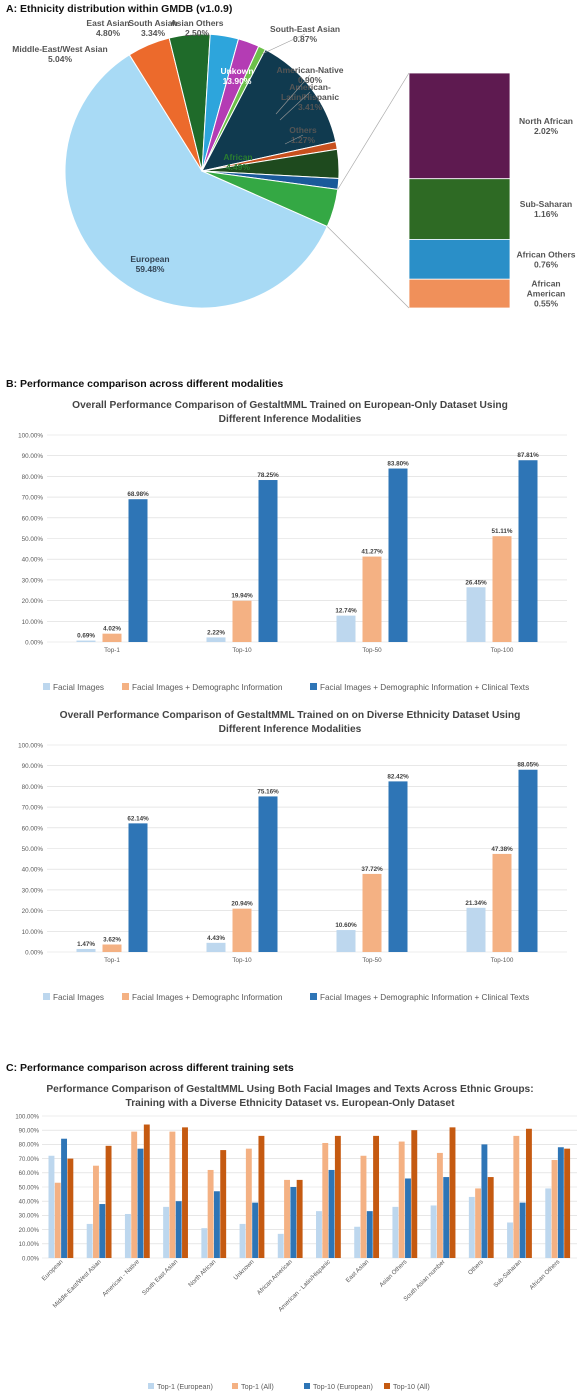 This screenshot has height=1399, width=581. Describe the element at coordinates (358, 1271) in the screenshot. I see `training-xtick-east-asian: East Asian` at that location.